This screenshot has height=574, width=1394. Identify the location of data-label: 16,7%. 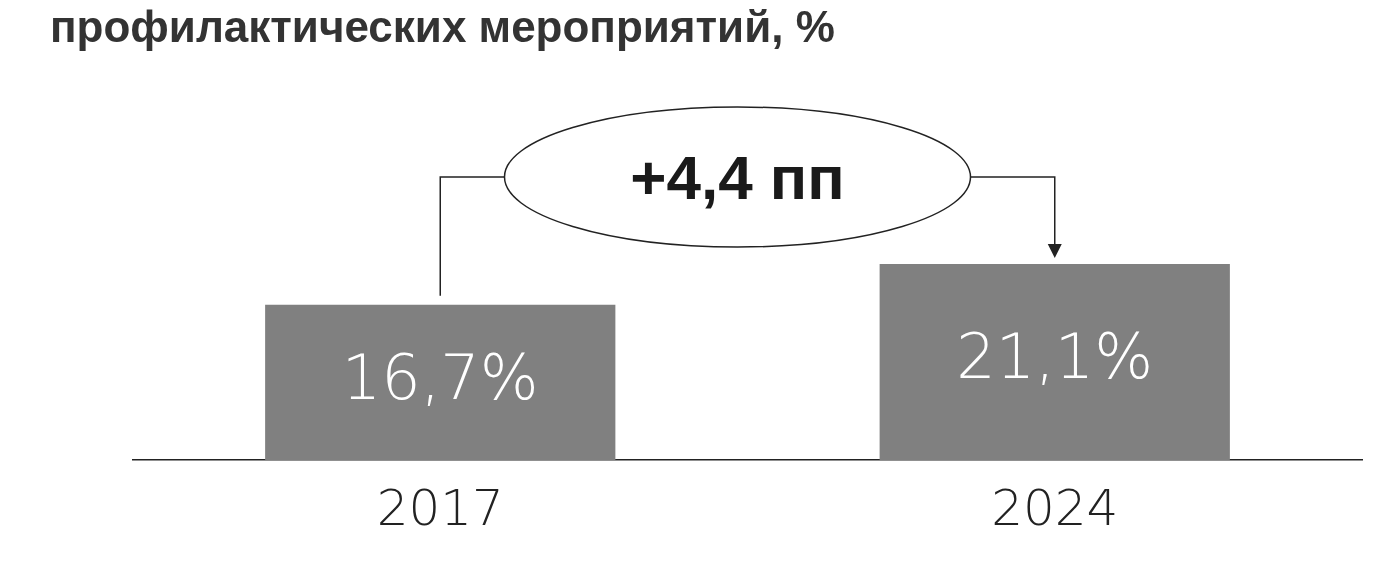
(440, 377).